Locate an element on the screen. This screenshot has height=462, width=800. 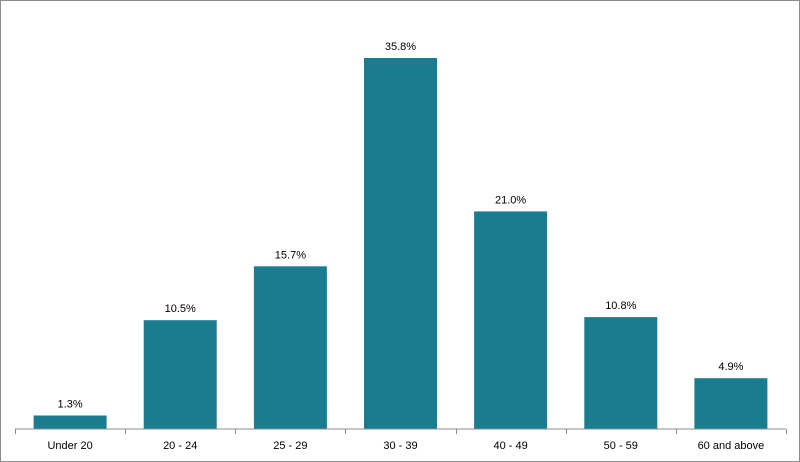
x-tick-label: 50 - 59 is located at coordinates (621, 446).